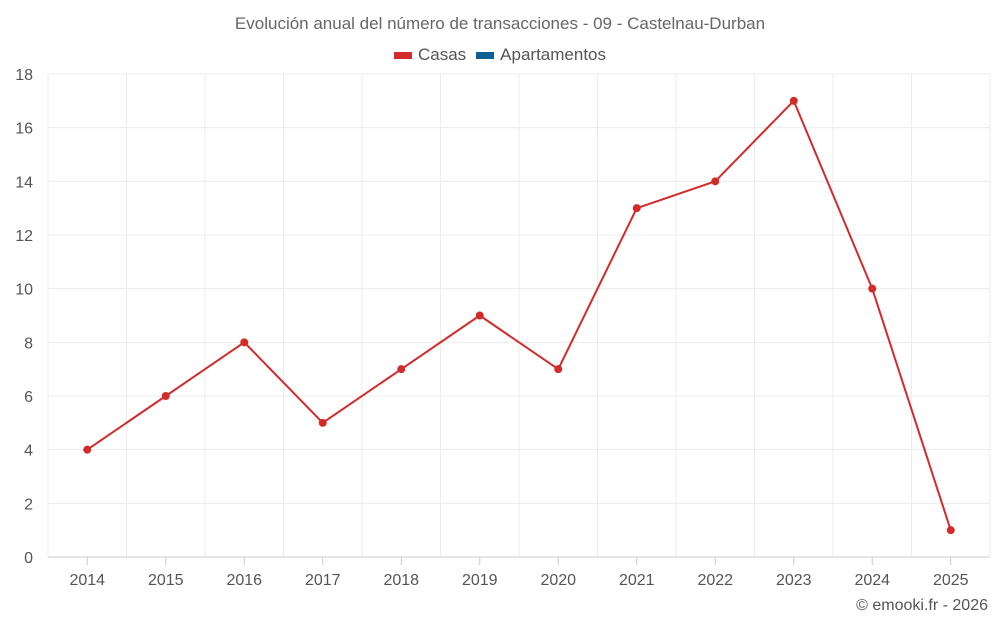  What do you see at coordinates (244, 580) in the screenshot?
I see `x-tick-label: 2016` at bounding box center [244, 580].